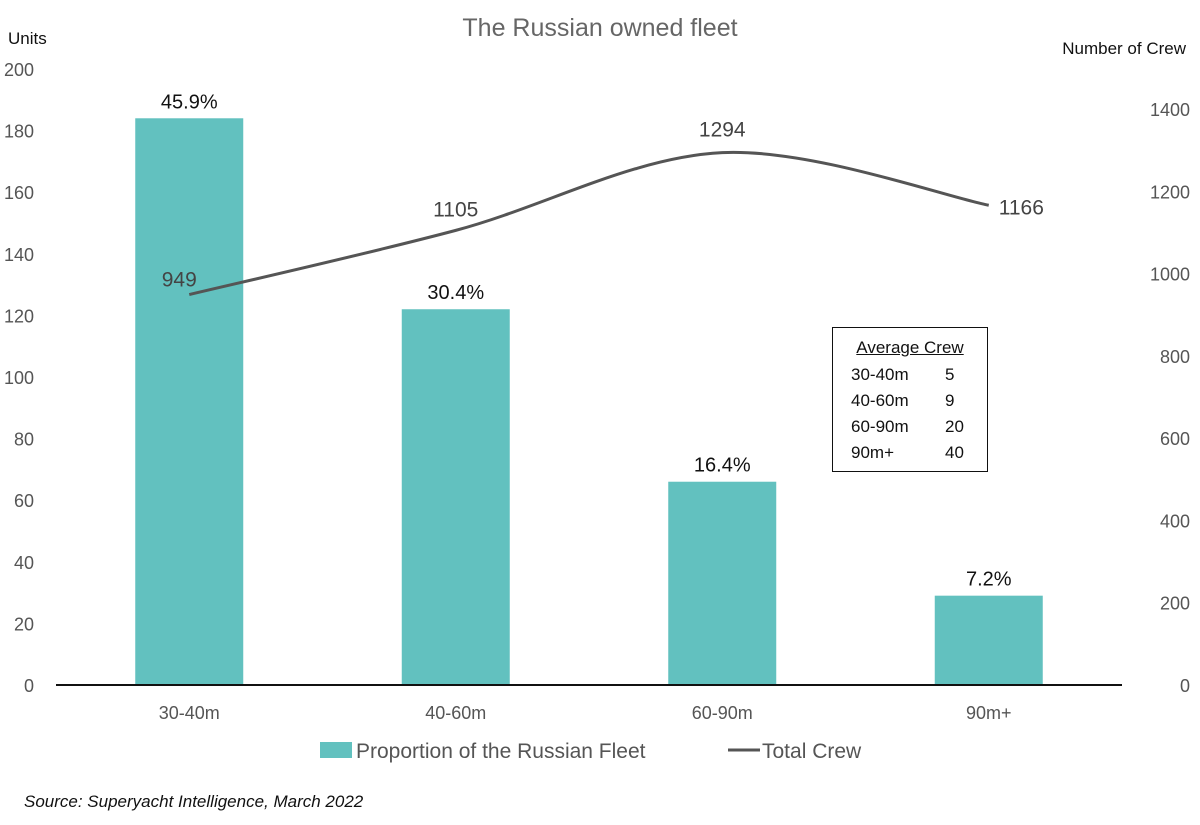  I want to click on chart-title: The Russian owned fleet, so click(599, 28).